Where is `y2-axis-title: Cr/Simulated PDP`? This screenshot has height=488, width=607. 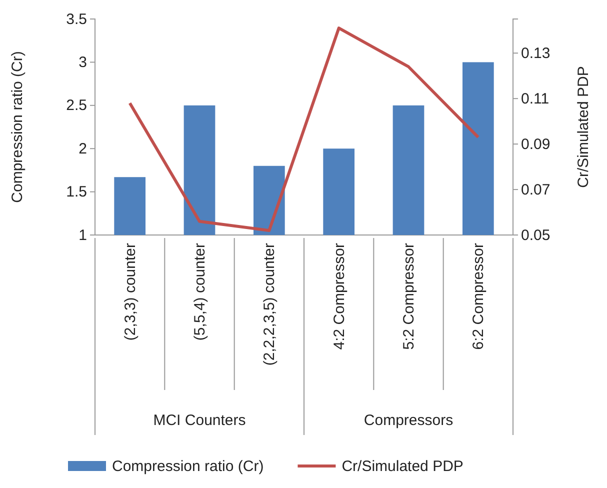 y2-axis-title: Cr/Simulated PDP is located at coordinates (583, 127).